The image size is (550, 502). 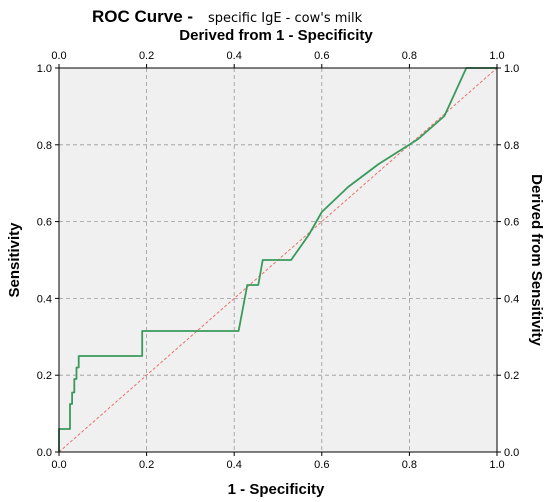 What do you see at coordinates (285, 18) in the screenshot?
I see `chart-title-sub: specific IgE - cow's milk` at bounding box center [285, 18].